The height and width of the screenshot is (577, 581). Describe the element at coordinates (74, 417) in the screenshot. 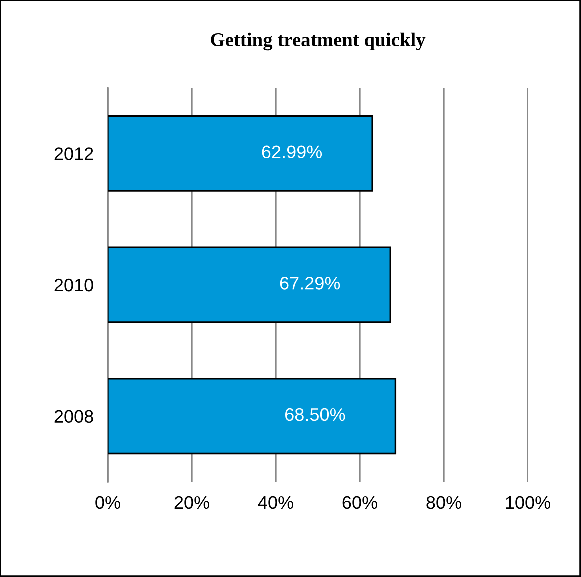

I see `y-tick-label: 2008` at that location.